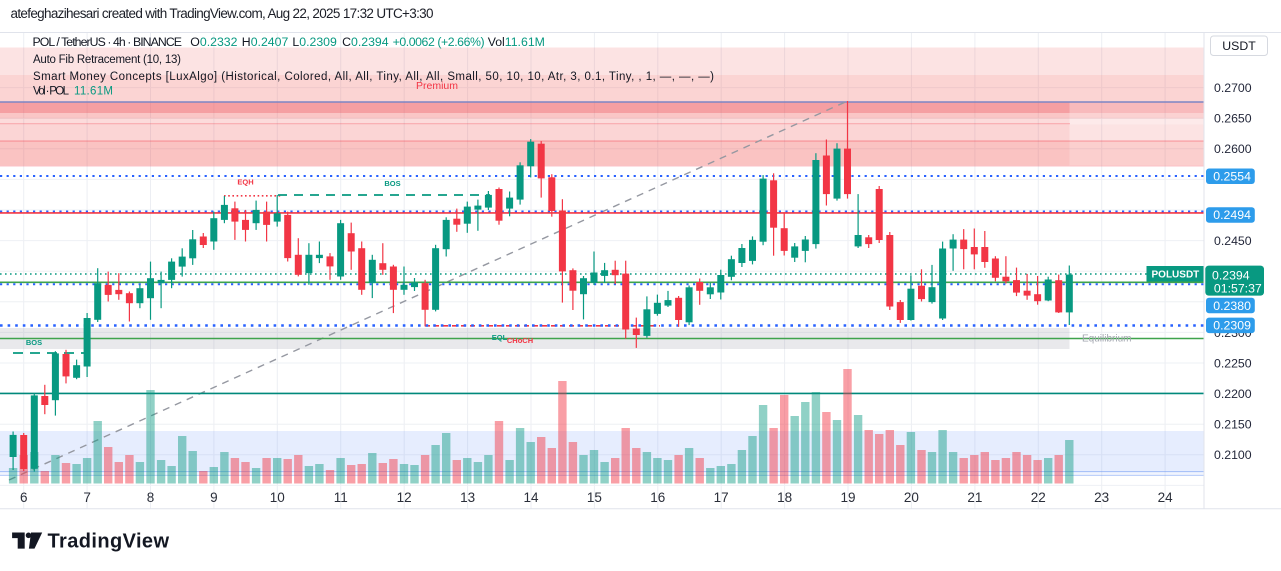  What do you see at coordinates (516, 42) in the screenshot?
I see `svg-text: Vol11.61M` at bounding box center [516, 42].